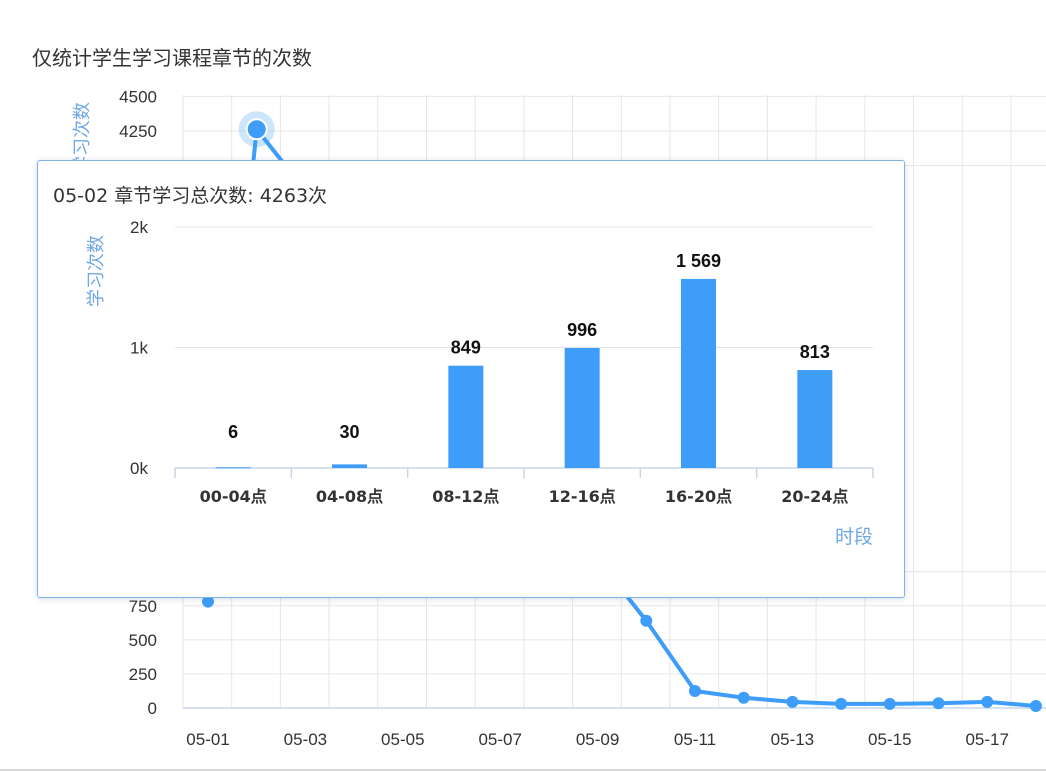 Image resolution: width=1046 pixels, height=771 pixels. What do you see at coordinates (139, 227) in the screenshot?
I see `y-tick-label: 2k` at bounding box center [139, 227].